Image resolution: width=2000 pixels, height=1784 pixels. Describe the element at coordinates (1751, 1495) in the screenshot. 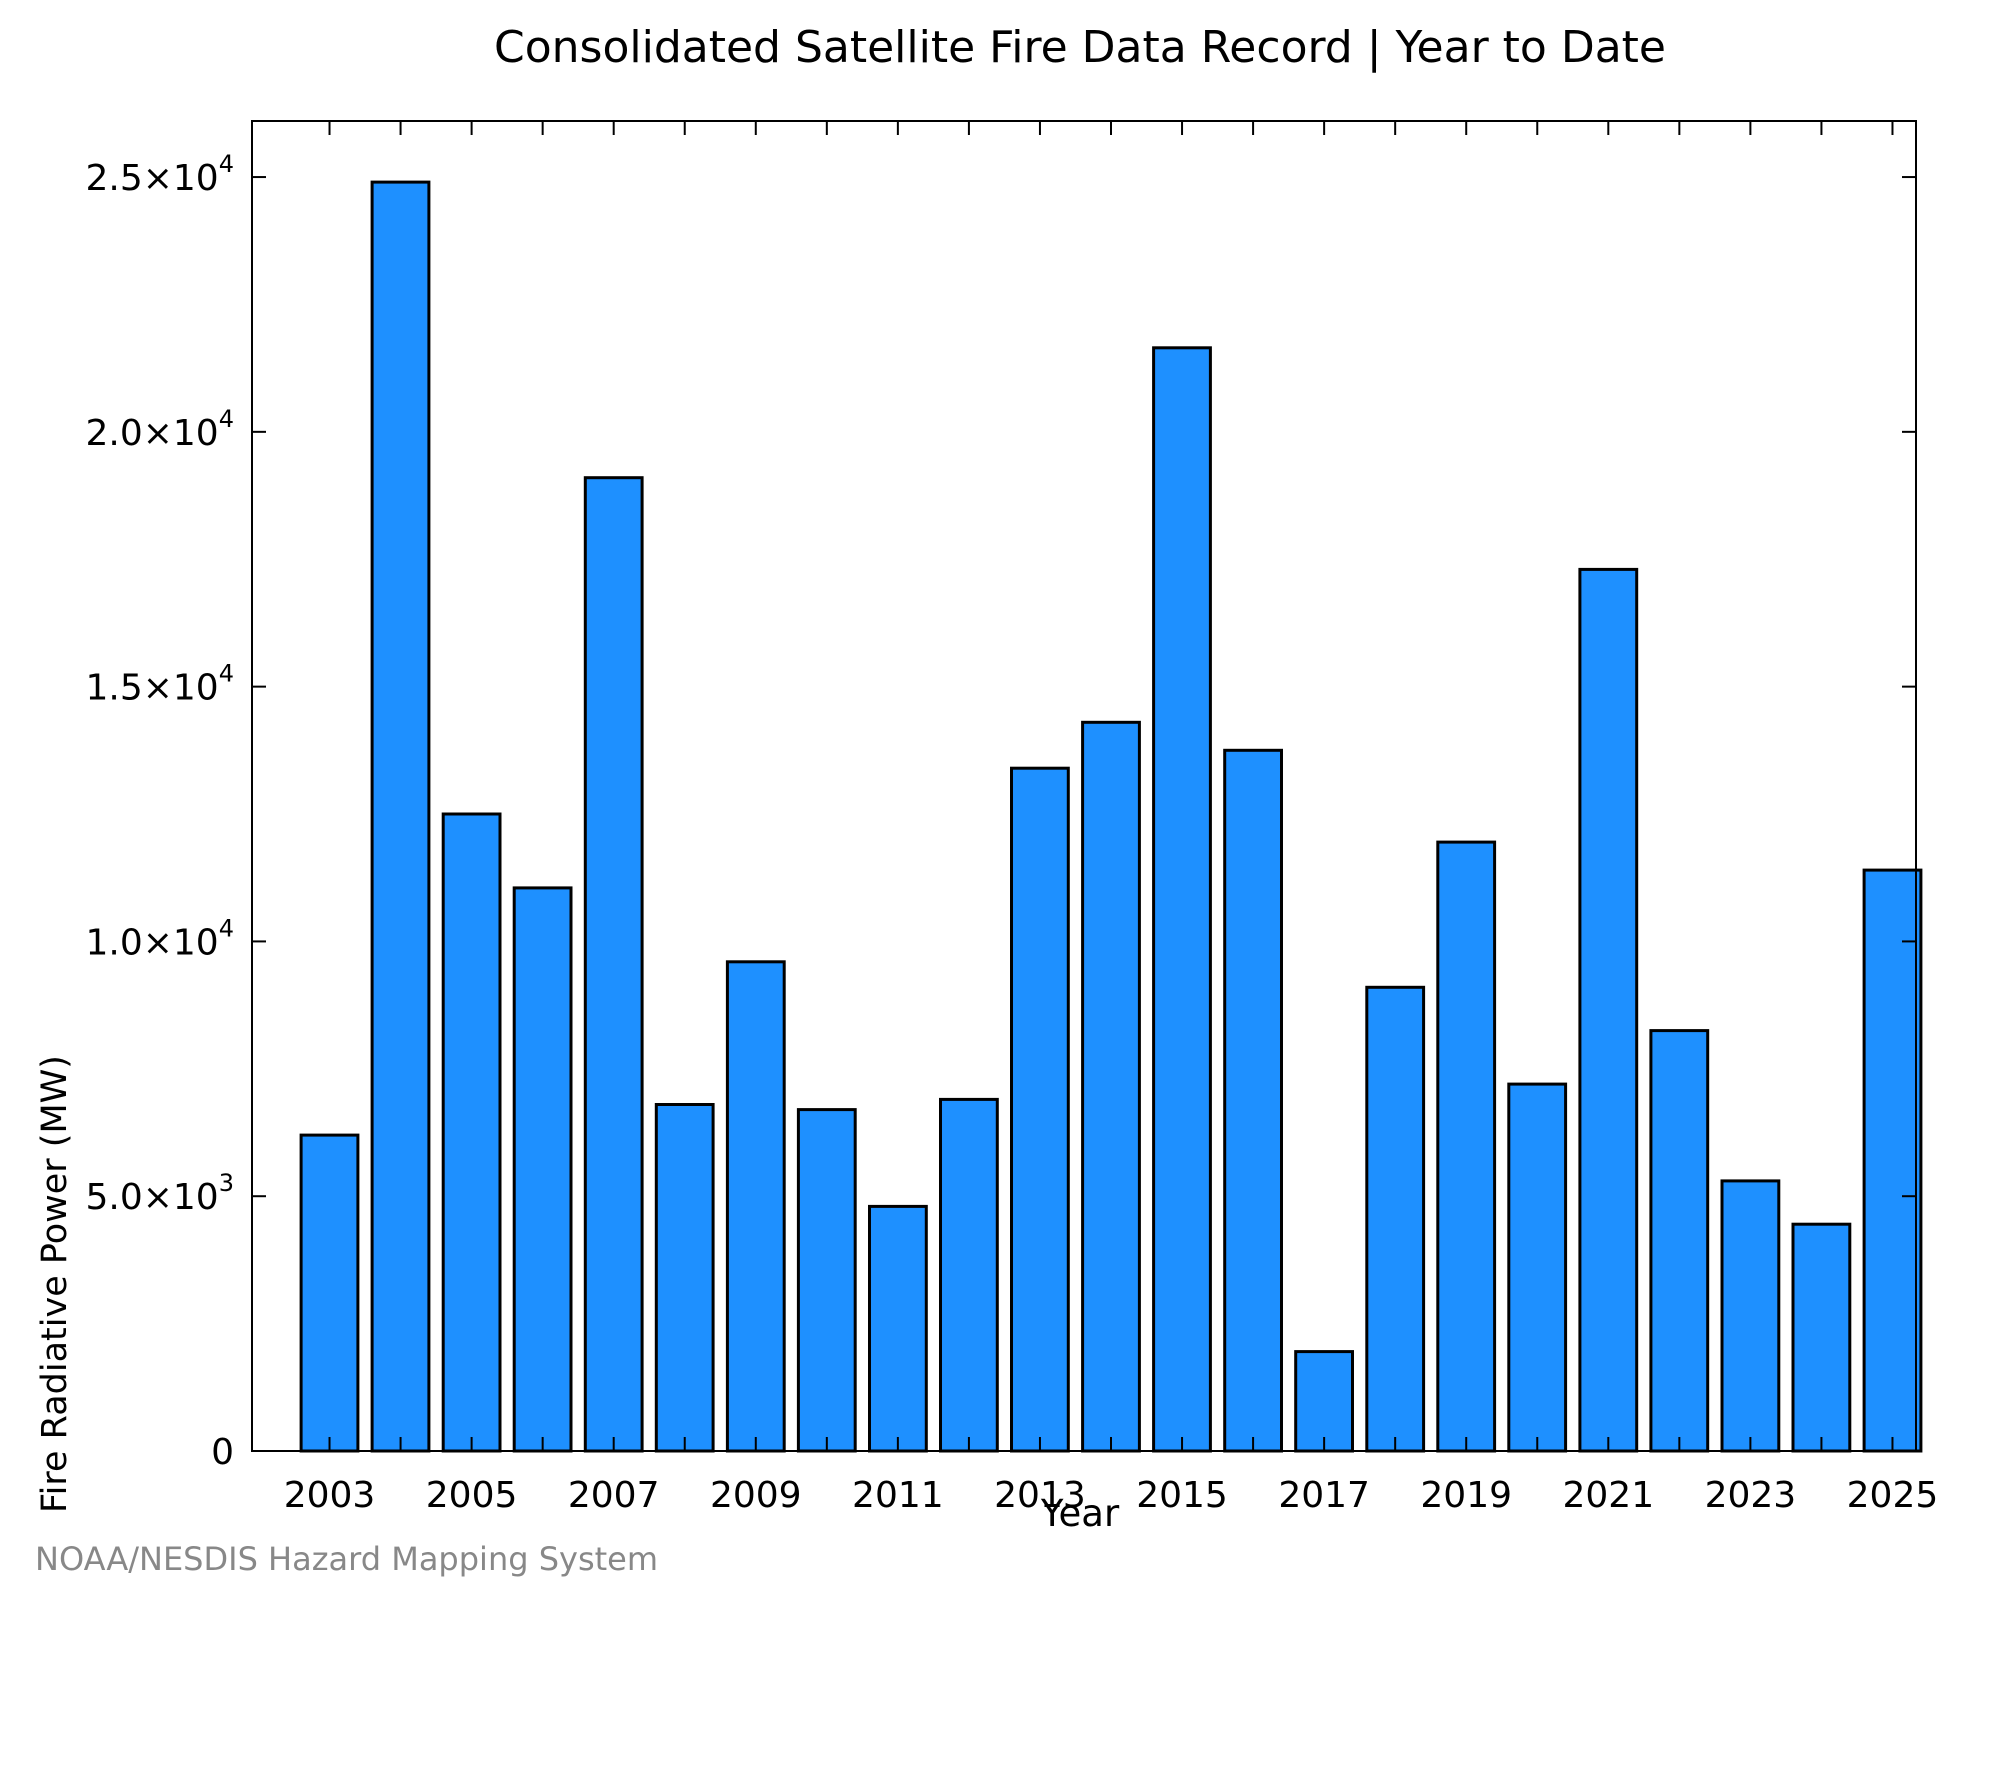

I see `x-tick-label-2023: 2023` at that location.